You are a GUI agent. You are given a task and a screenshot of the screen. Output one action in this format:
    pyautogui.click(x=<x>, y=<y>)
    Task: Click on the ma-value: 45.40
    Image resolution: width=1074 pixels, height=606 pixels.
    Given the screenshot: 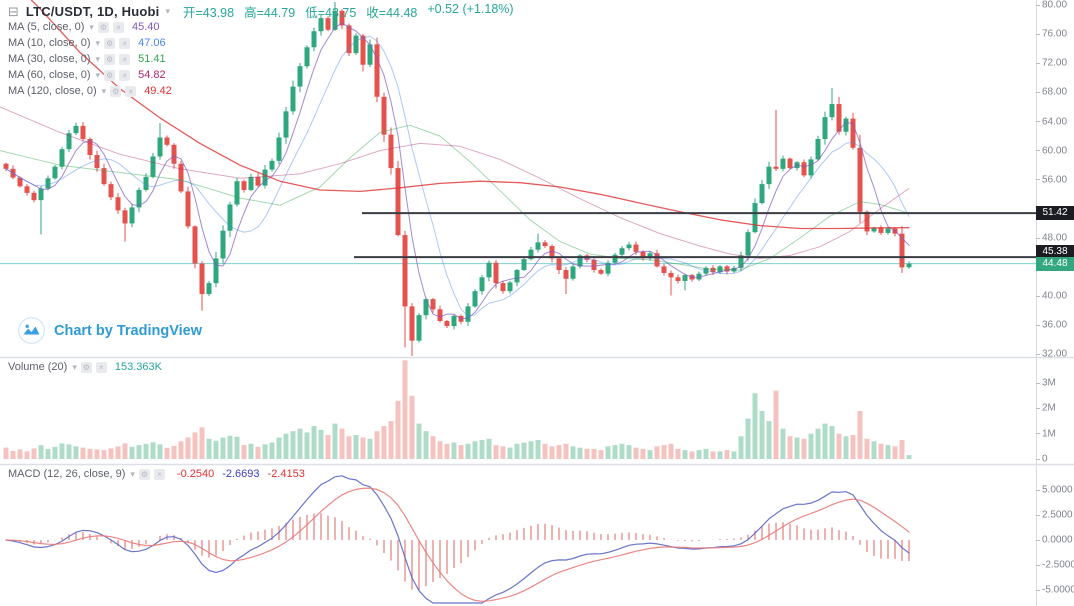 What is the action you would take?
    pyautogui.click(x=145, y=27)
    